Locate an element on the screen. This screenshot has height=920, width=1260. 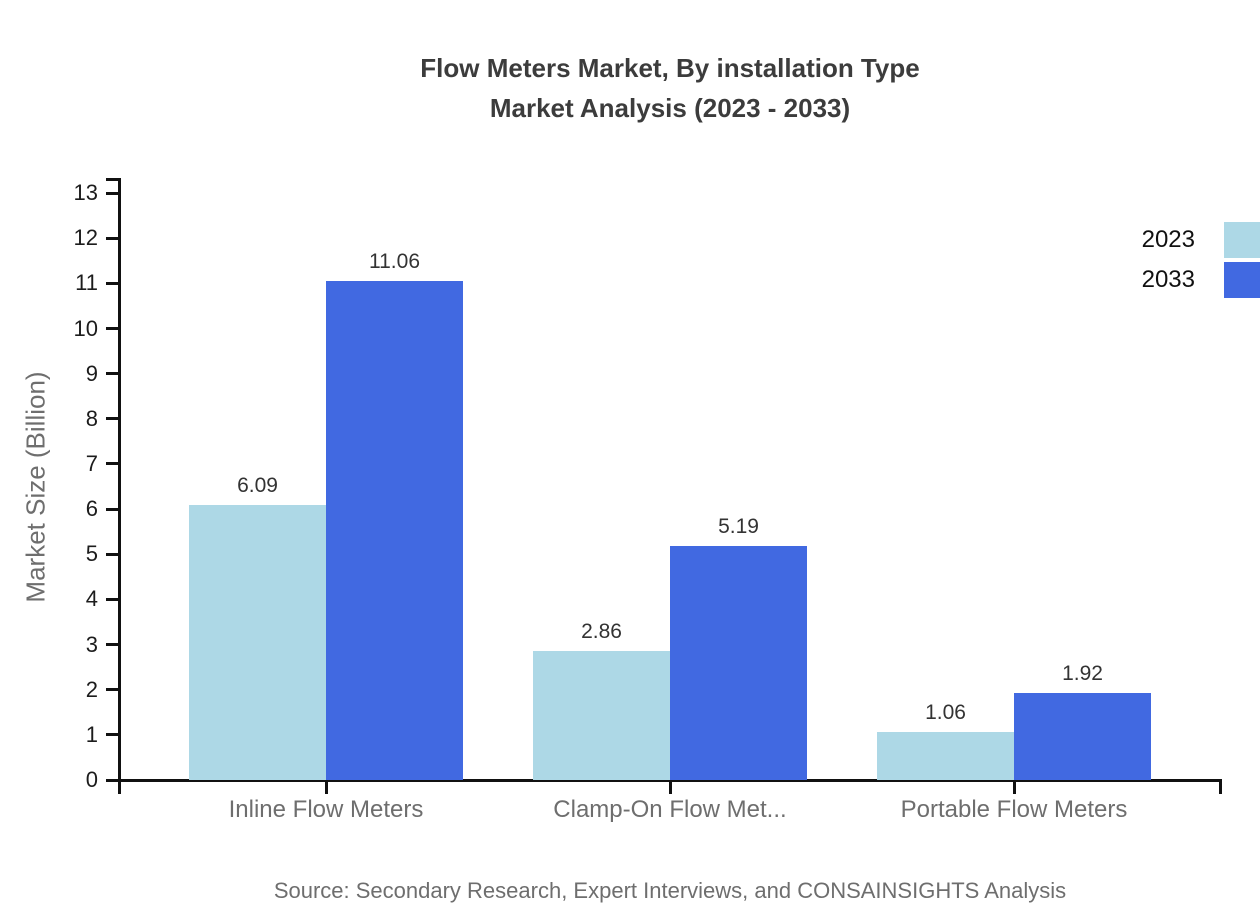
value-label-2023-cat1: 2.86 is located at coordinates (601, 631).